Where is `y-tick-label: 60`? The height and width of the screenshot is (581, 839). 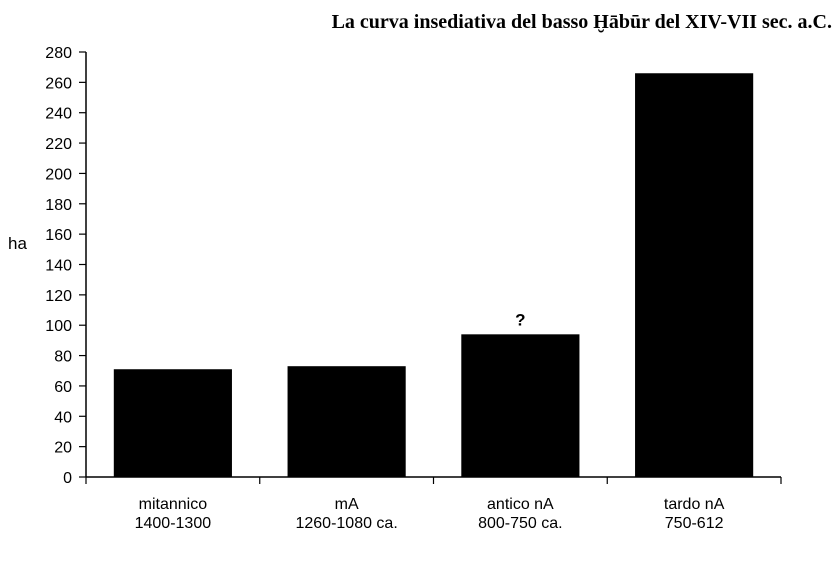 y-tick-label: 60 is located at coordinates (63, 387).